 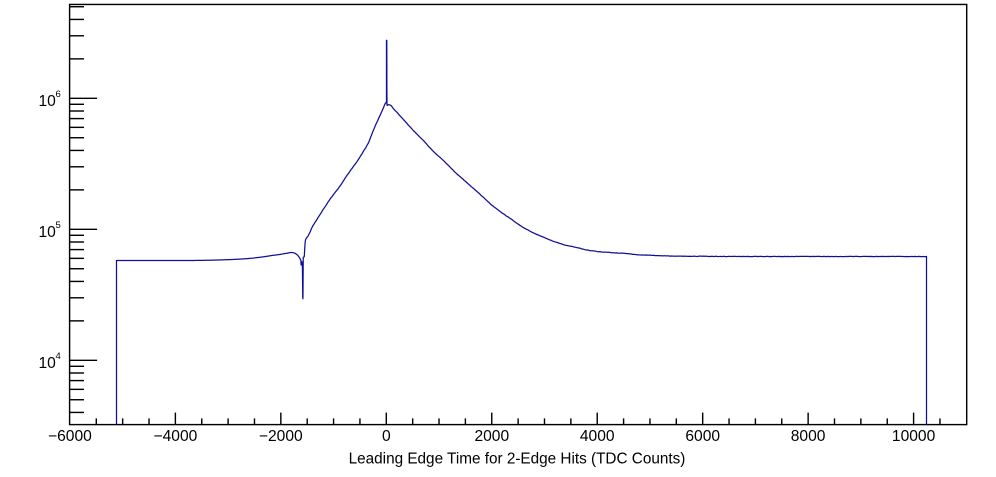 What do you see at coordinates (281, 436) in the screenshot?
I see `svg-text: −2000` at bounding box center [281, 436].